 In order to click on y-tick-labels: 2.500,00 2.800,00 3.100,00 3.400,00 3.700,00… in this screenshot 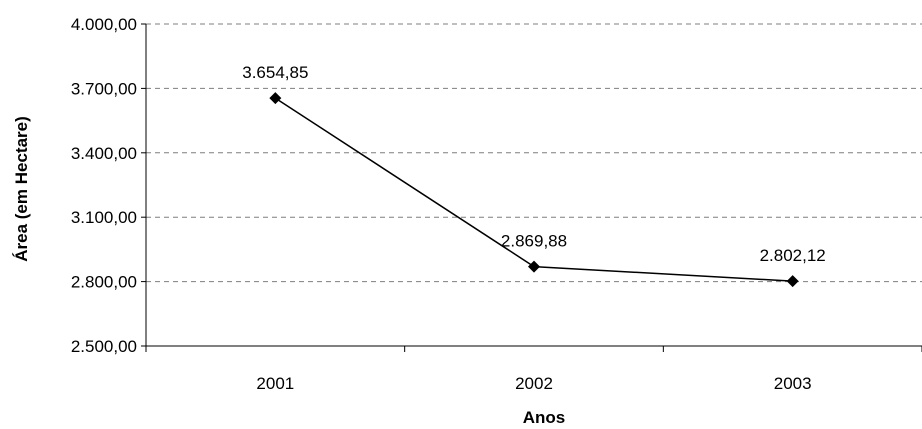, I will do `click(104, 185)`.